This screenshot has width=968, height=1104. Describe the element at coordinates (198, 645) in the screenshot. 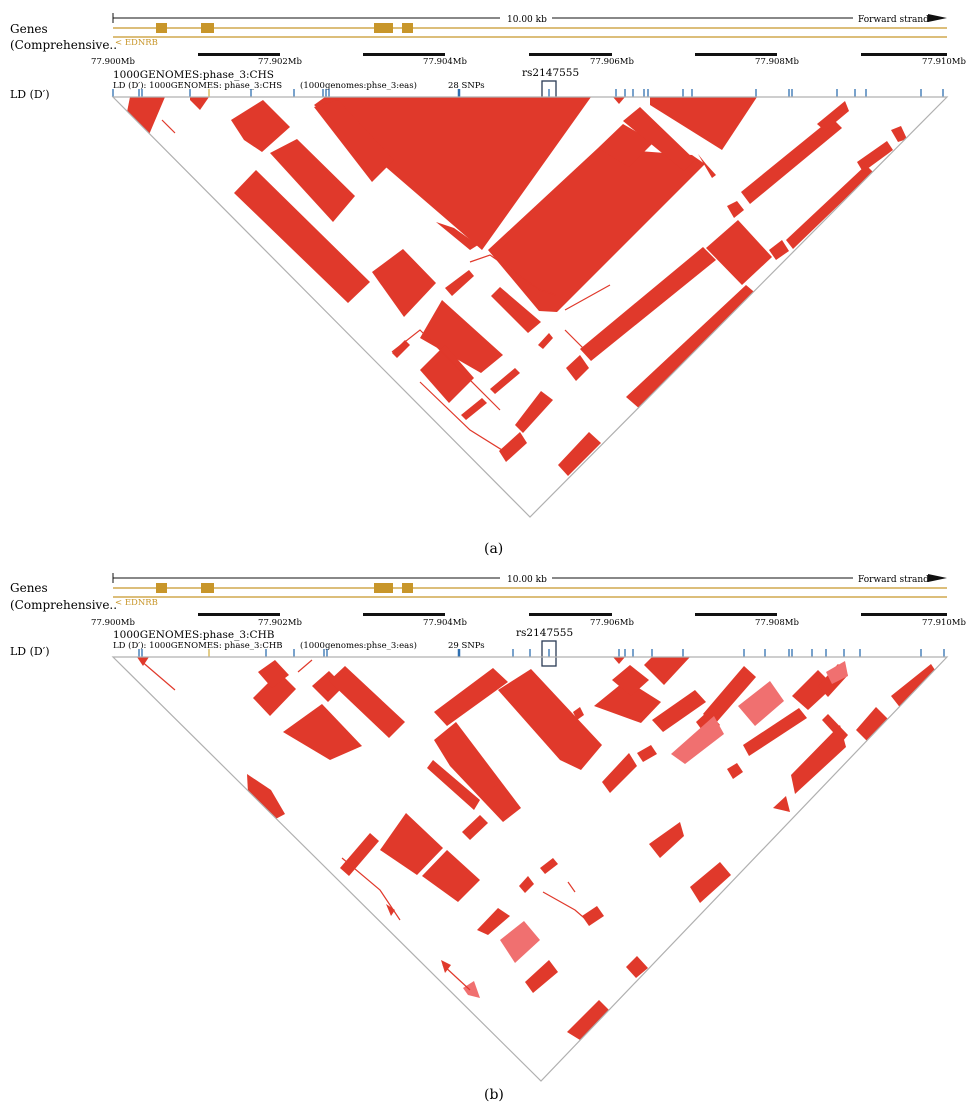

I see `ld-subtitle: LD (D′): 1000GENOMES: phase_3:CHB` at that location.